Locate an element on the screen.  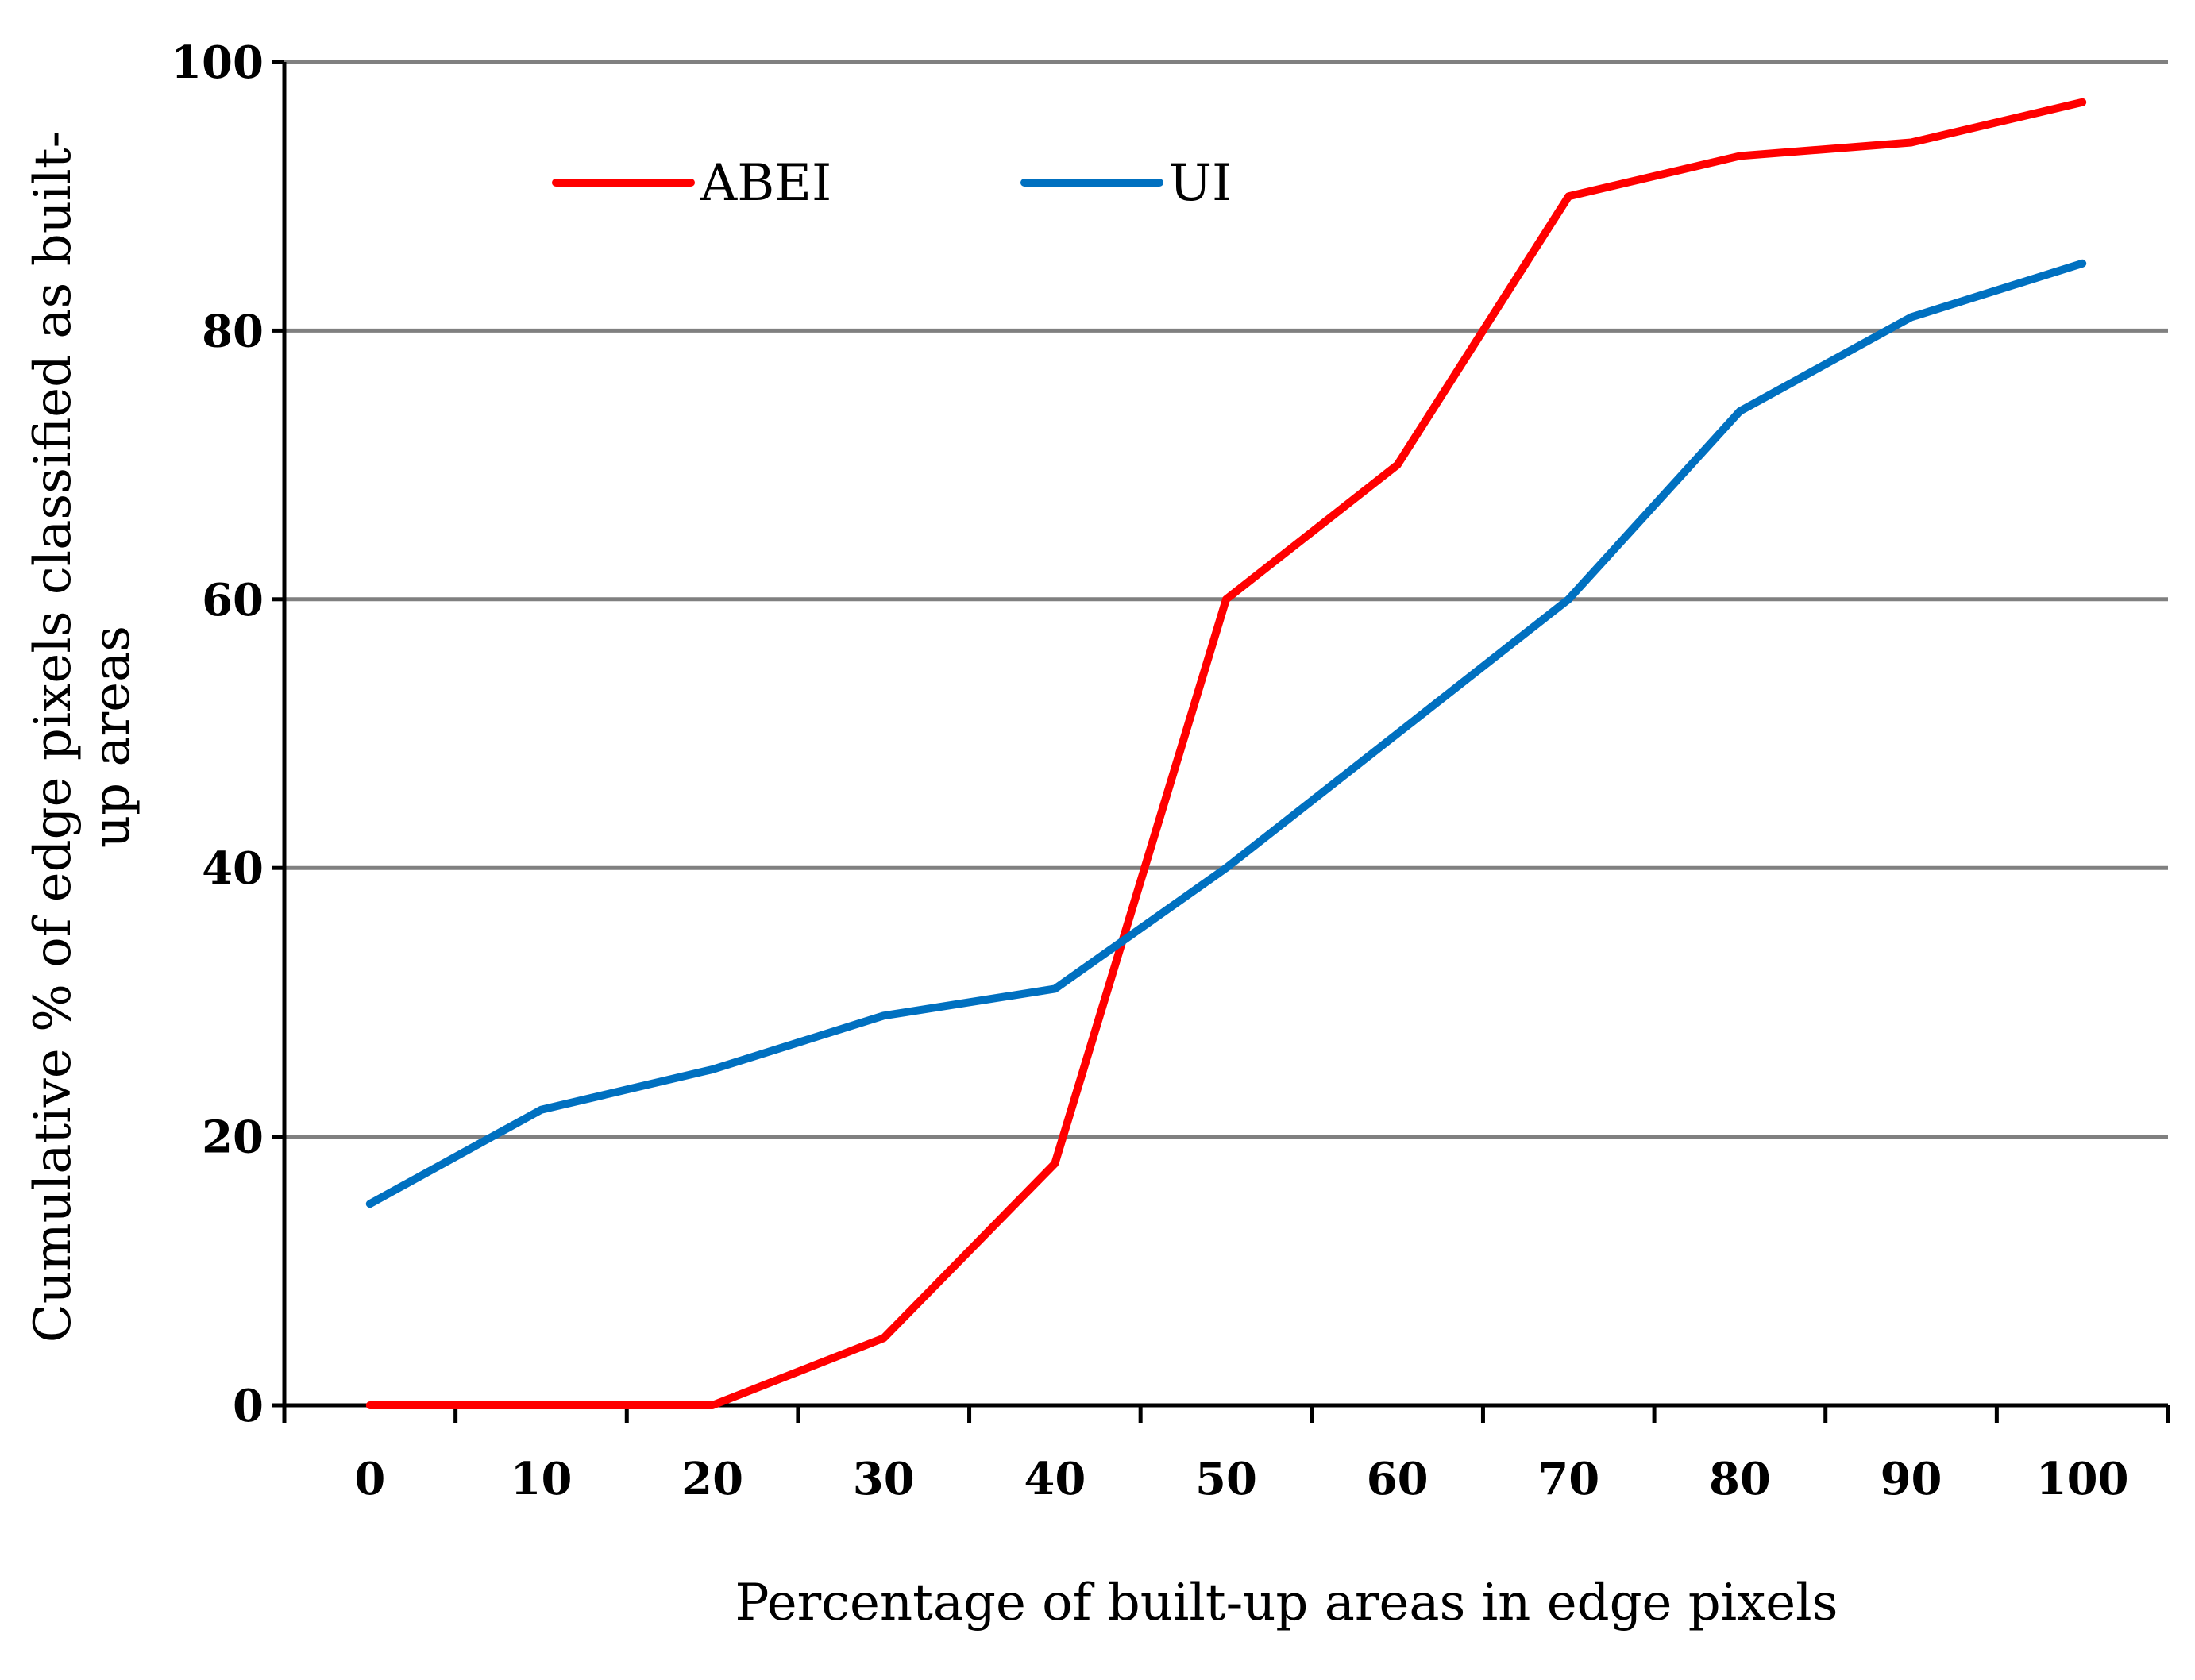
legend: ABEI UI is located at coordinates (892, 183).